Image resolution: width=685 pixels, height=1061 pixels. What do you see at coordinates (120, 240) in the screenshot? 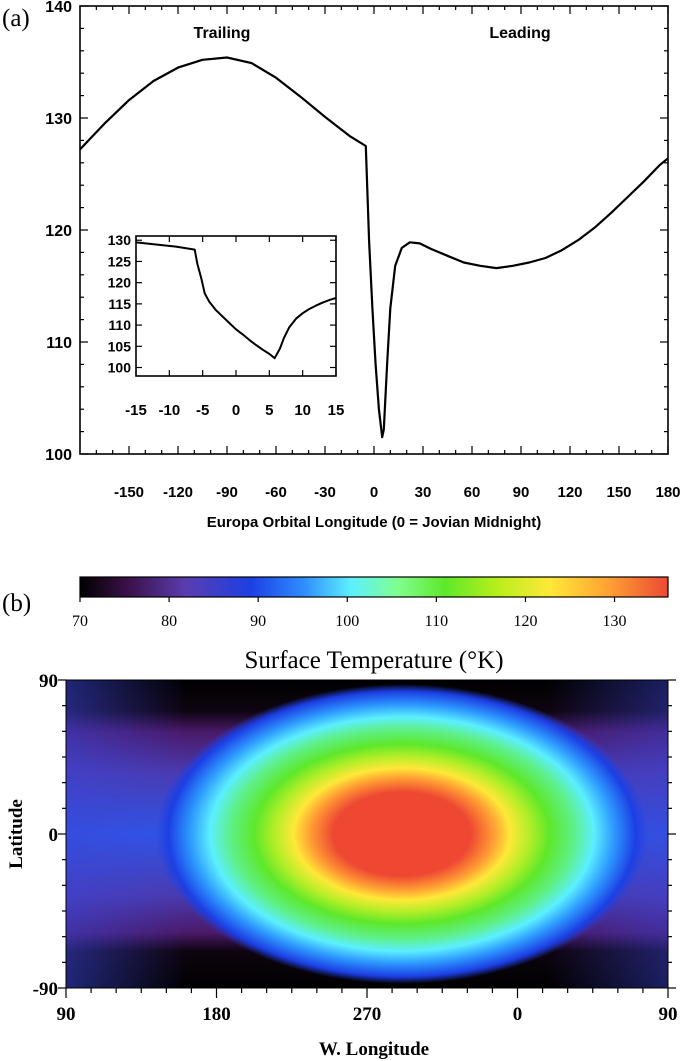
I see `inset-y-tick-label: 130` at bounding box center [120, 240].